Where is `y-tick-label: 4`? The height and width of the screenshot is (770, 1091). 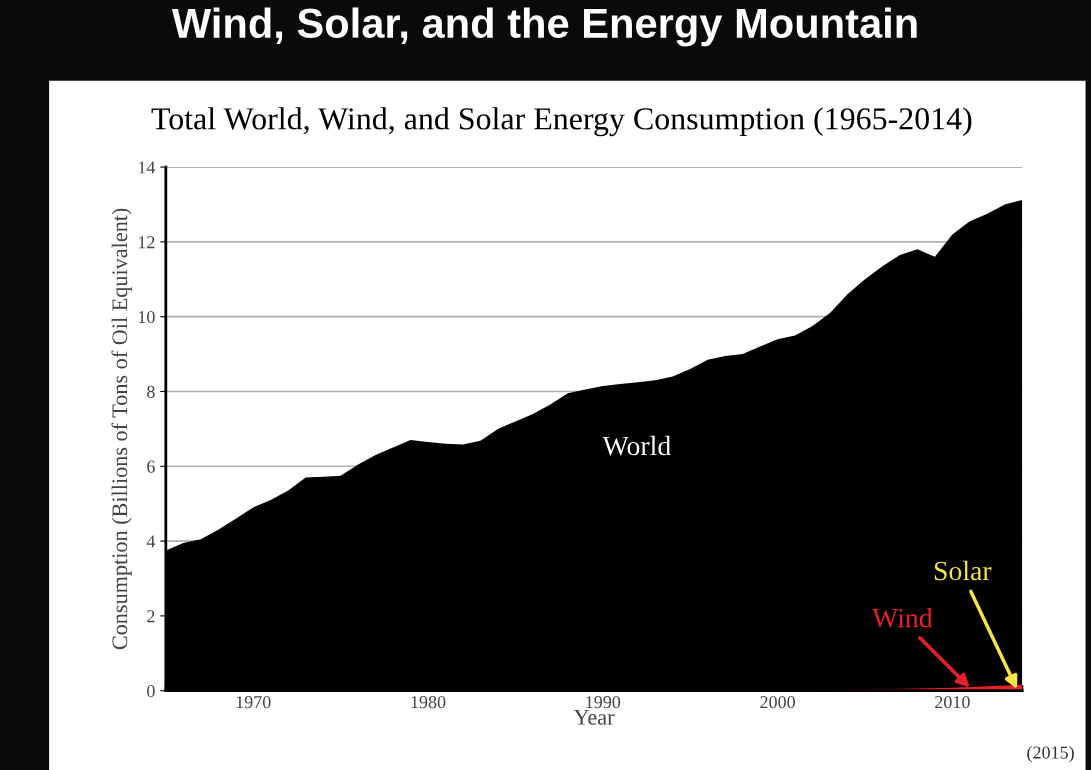 y-tick-label: 4 is located at coordinates (151, 541).